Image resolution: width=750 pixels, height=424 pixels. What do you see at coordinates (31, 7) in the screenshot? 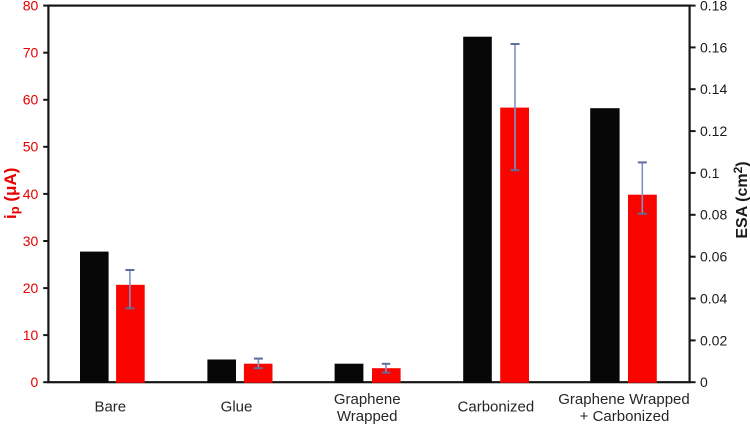
I see `svg-text: 80` at bounding box center [31, 7].